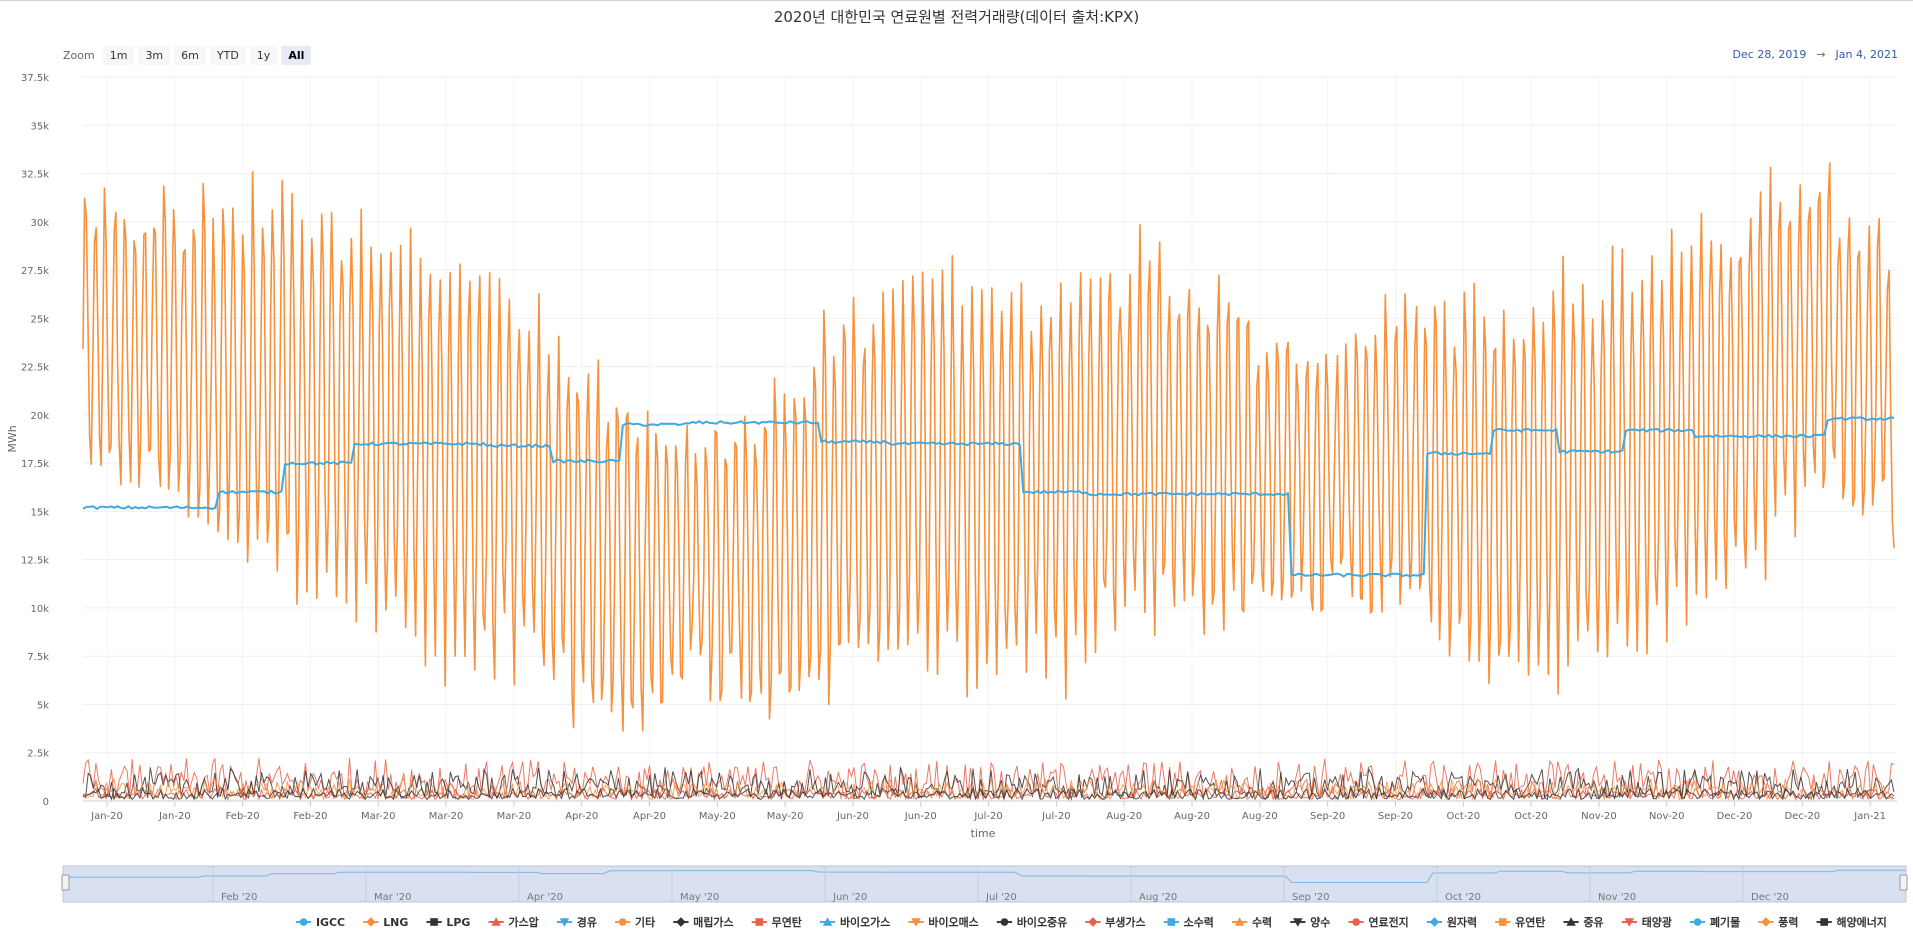 Image resolution: width=1913 pixels, height=945 pixels. I want to click on x-tick-label: Jan-20, so click(106, 816).